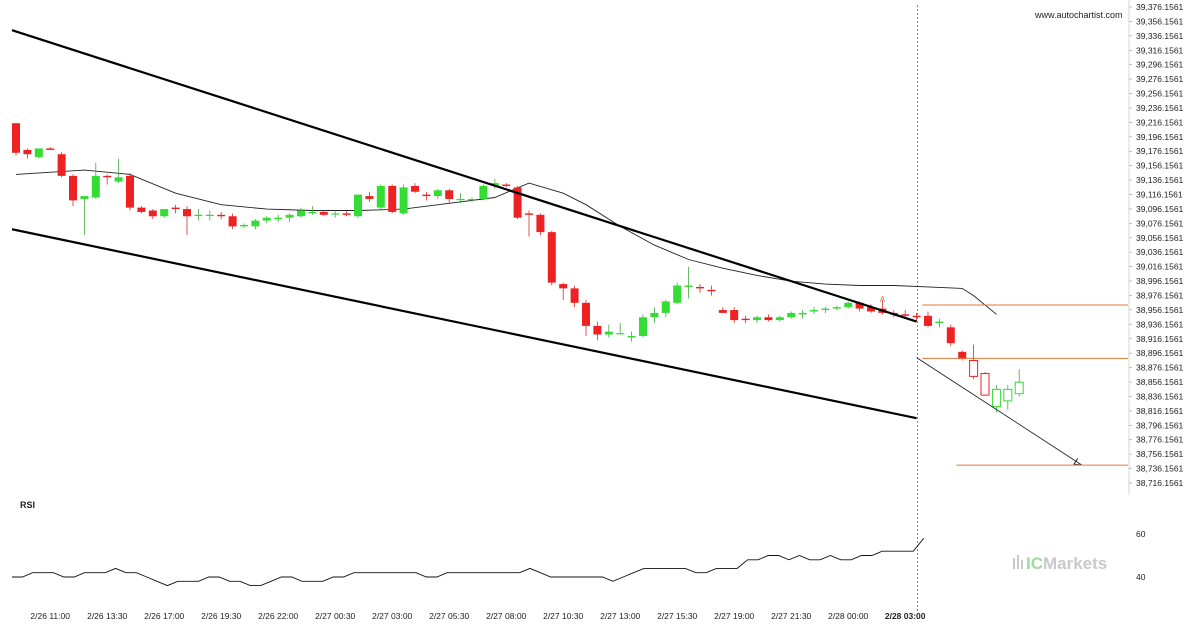  I want to click on time-tick-label: 2/26 22:00, so click(278, 616).